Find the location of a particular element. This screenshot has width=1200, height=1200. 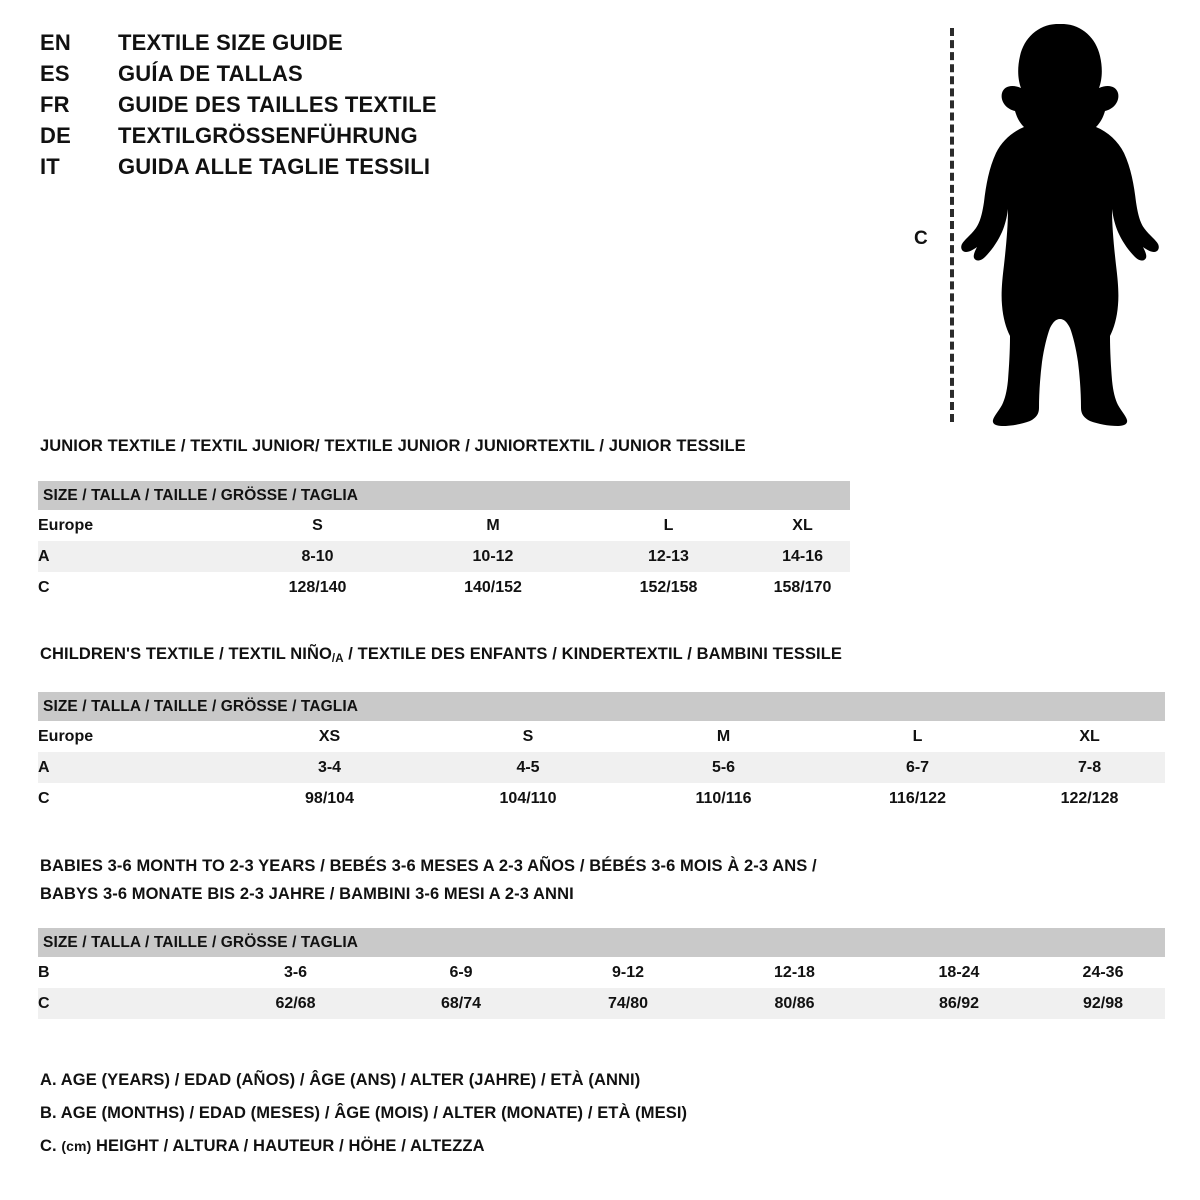

children-c-xs: 98/104 is located at coordinates (329, 798).